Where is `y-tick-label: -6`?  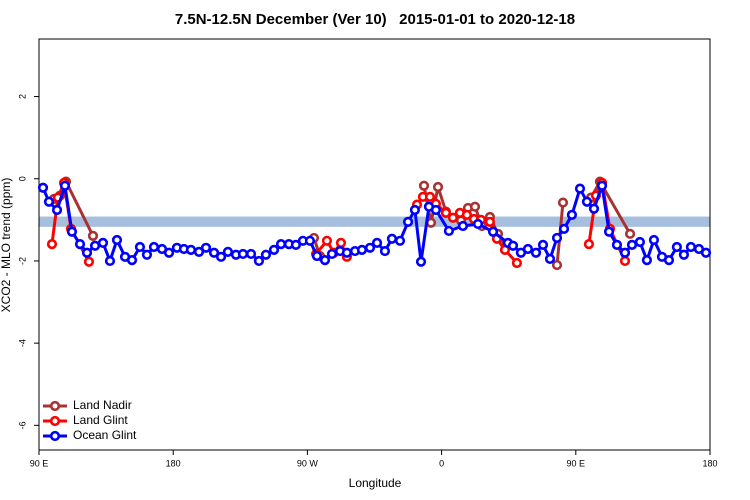
y-tick-label: -6 is located at coordinates (22, 425).